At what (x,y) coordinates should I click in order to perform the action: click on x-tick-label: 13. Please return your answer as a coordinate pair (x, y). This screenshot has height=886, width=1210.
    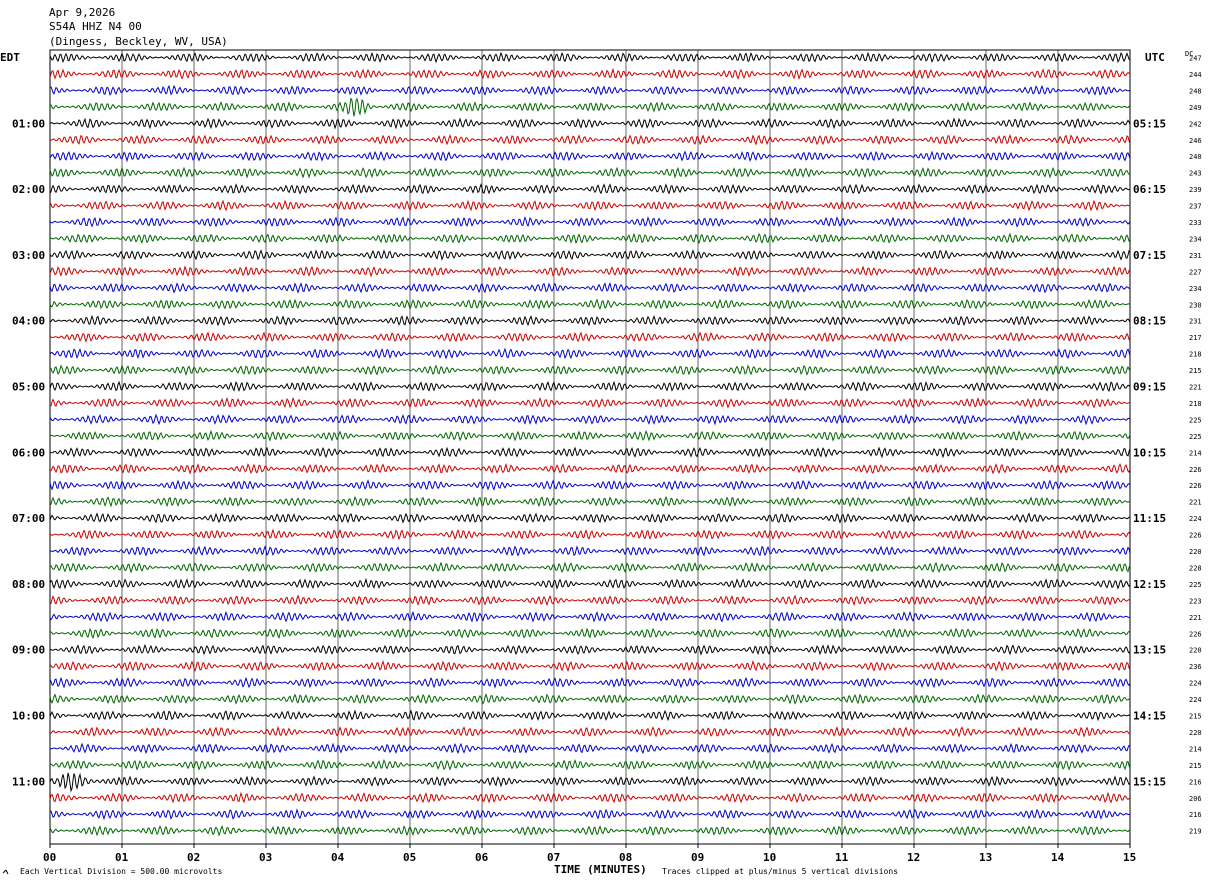
    Looking at the image, I should click on (985, 857).